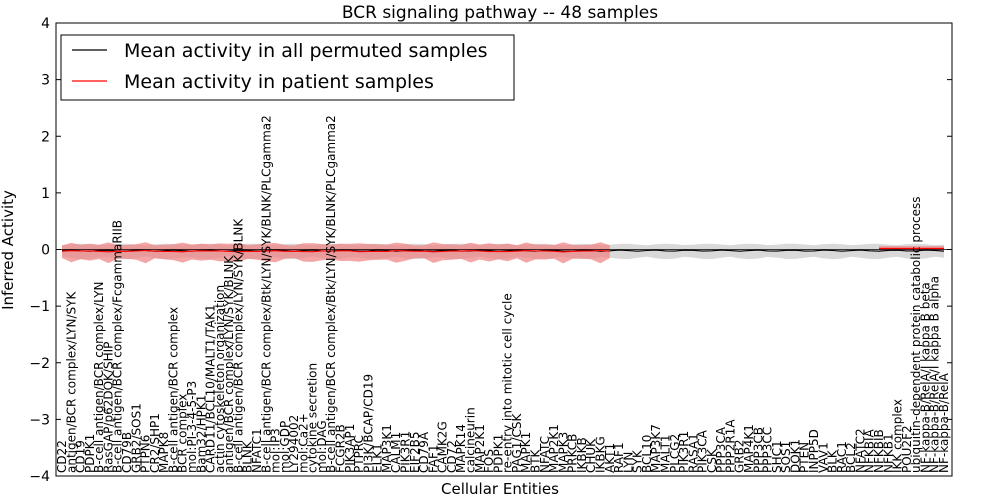 The height and width of the screenshot is (500, 1000). What do you see at coordinates (285, 447) in the screenshot?
I see `entity-label: mol:GDP` at bounding box center [285, 447].